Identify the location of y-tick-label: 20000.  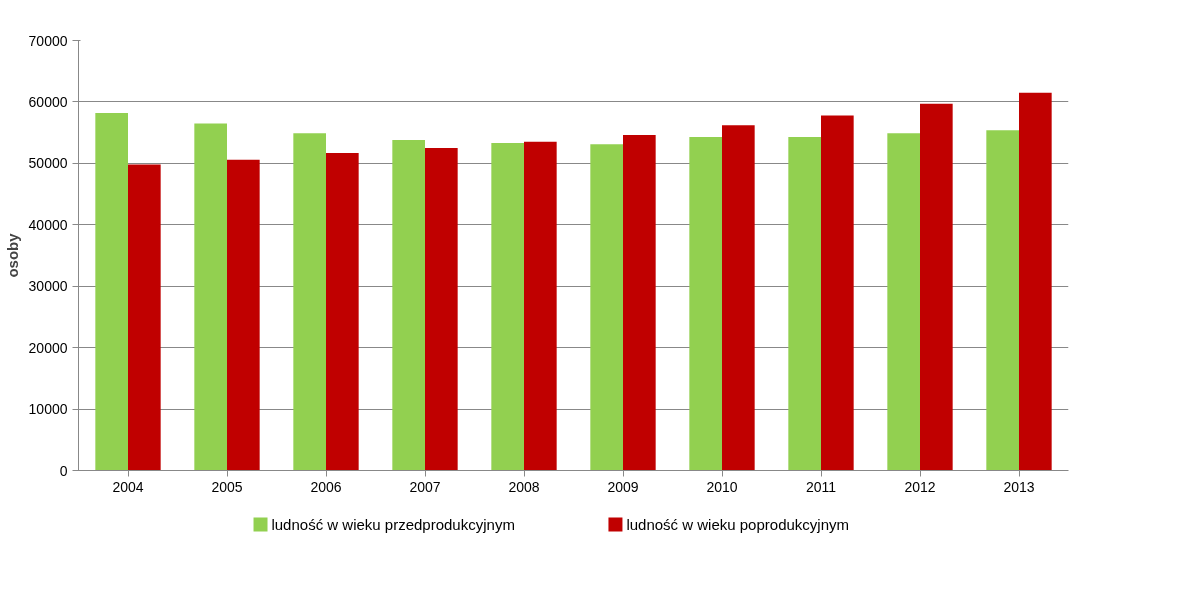
(48, 347).